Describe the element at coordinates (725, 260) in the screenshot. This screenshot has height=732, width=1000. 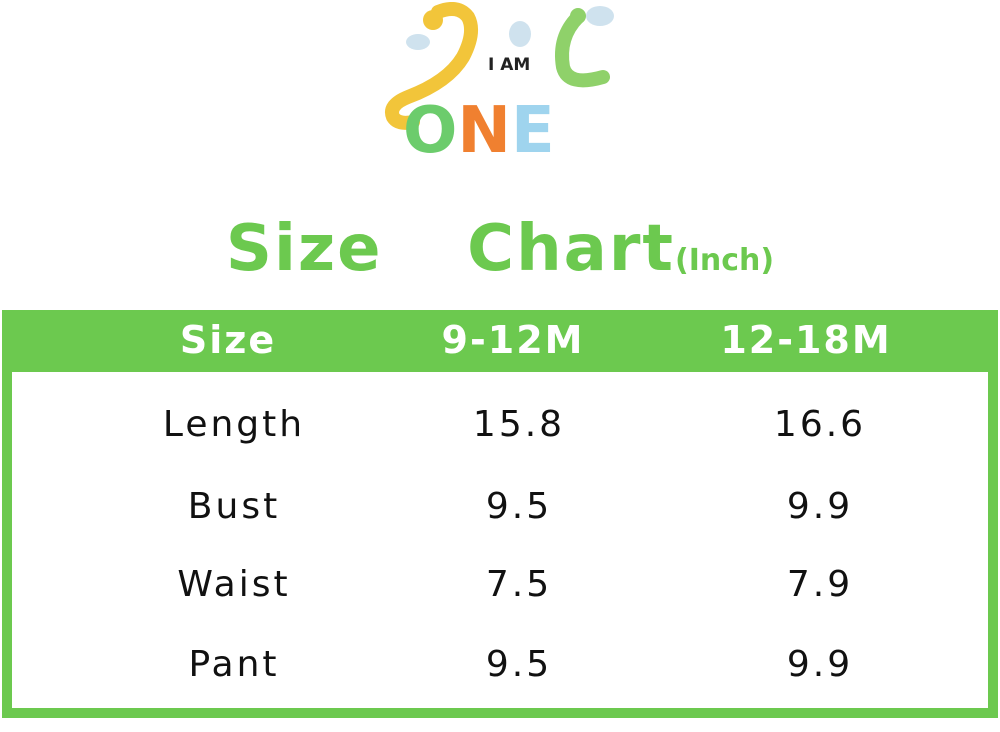
I see `title-unit: (Inch)` at that location.